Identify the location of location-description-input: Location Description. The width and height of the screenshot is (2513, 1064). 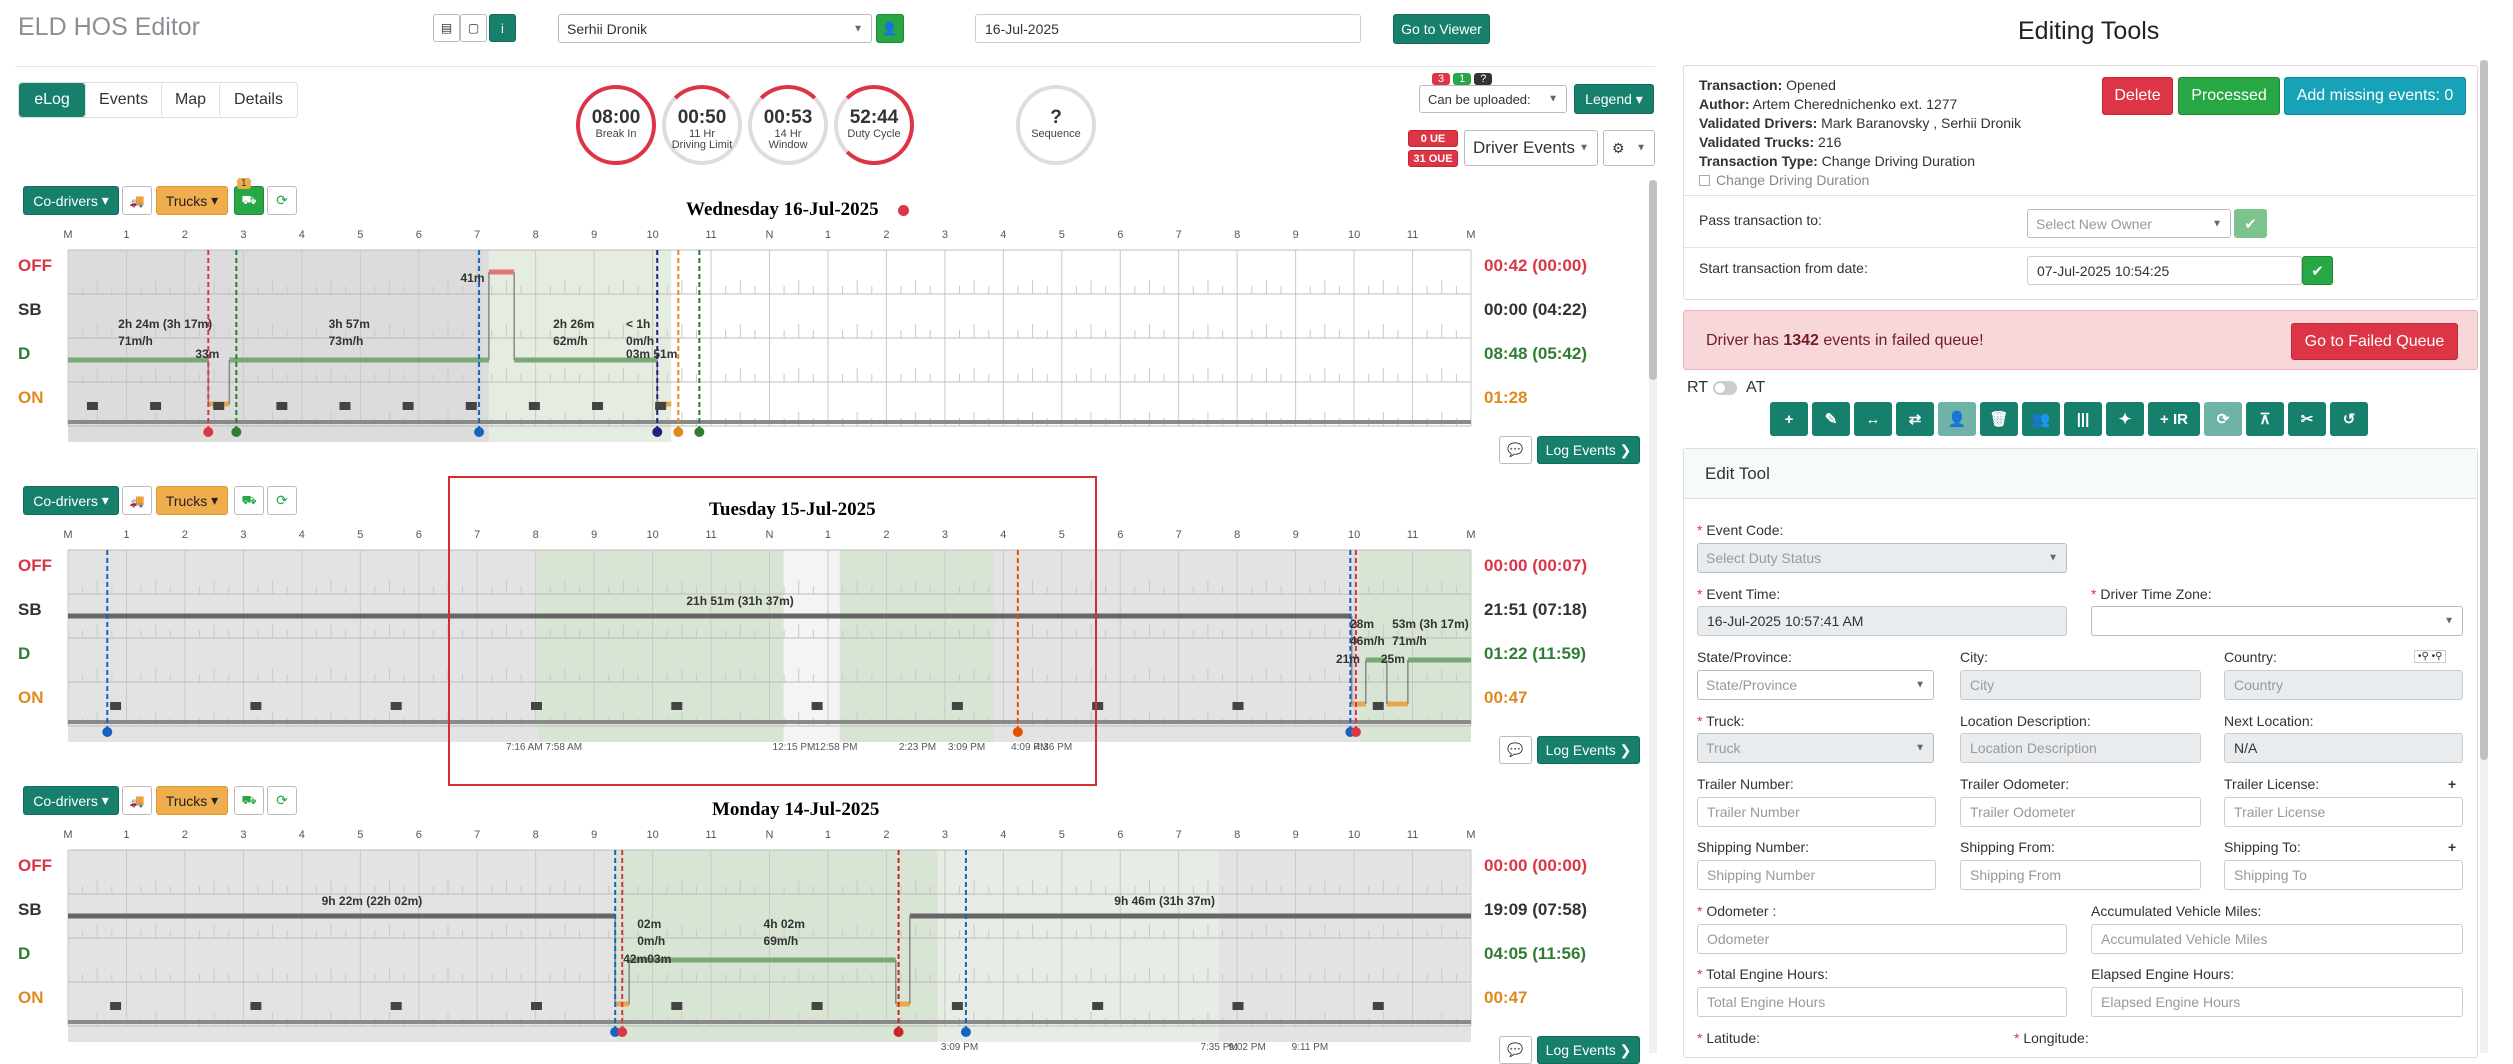
(2080, 748).